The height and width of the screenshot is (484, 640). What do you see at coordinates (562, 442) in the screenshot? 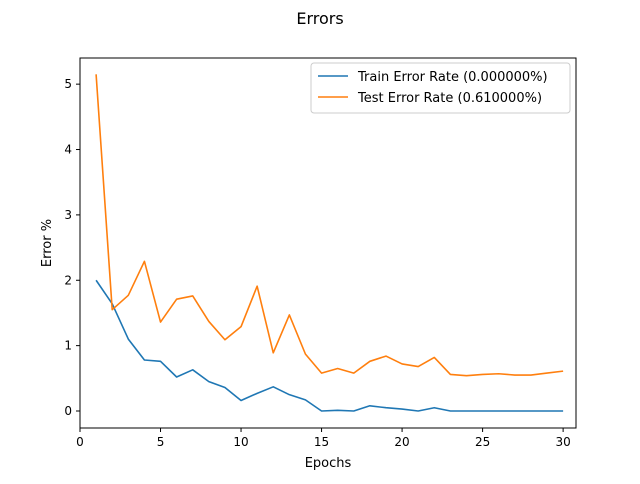
I see `x-tick-label: 30` at bounding box center [562, 442].